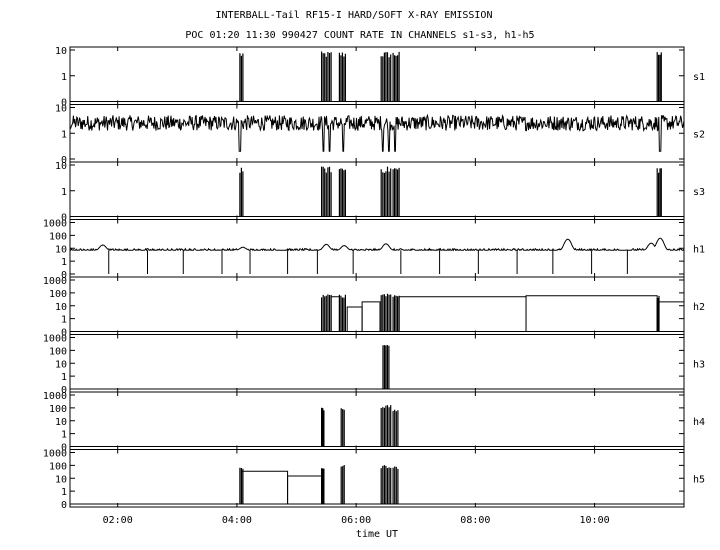  What do you see at coordinates (118, 520) in the screenshot?
I see `xtick-label-0: 02:00` at bounding box center [118, 520].